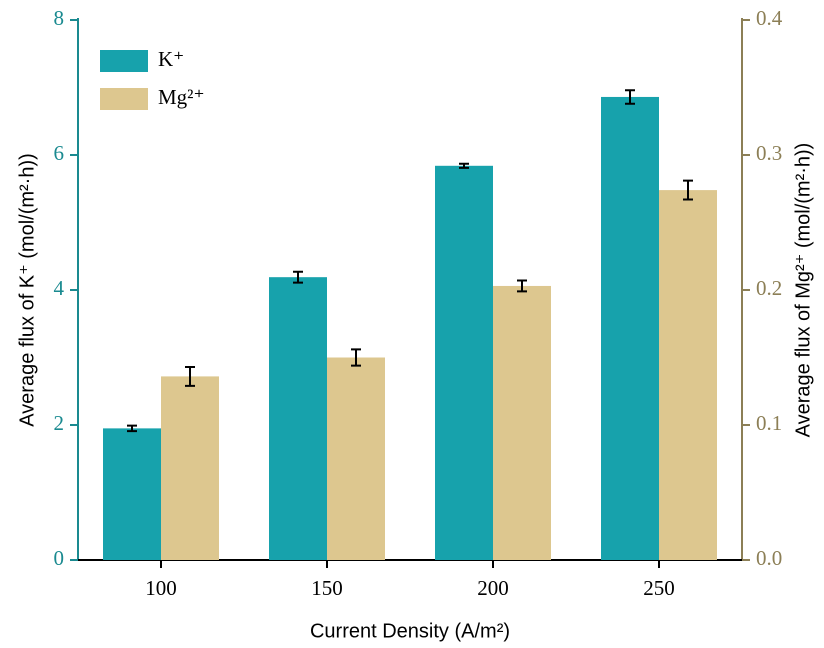 The height and width of the screenshot is (648, 824). I want to click on y-tick-label: 8, so click(59, 18).